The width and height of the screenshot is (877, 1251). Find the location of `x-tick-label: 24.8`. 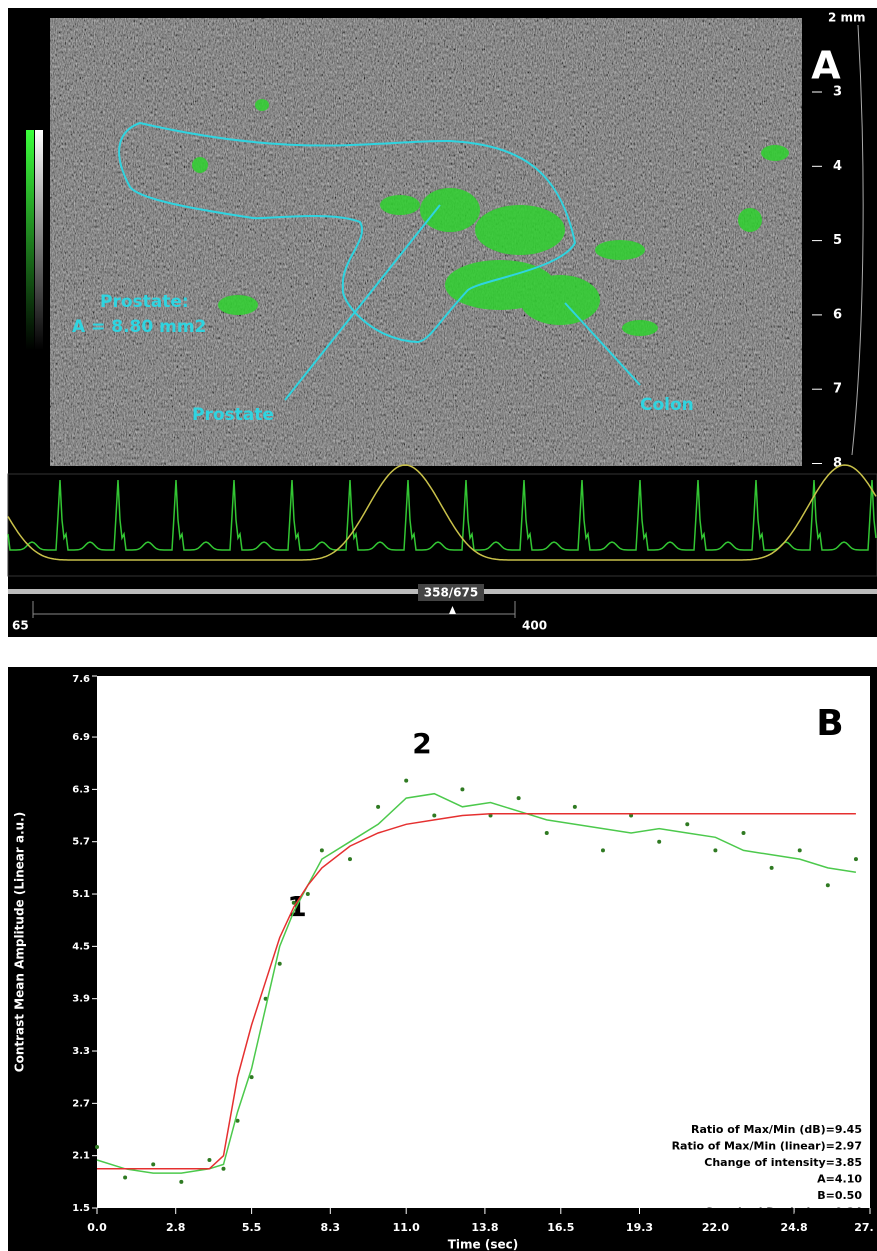

x-tick-label: 24.8 is located at coordinates (794, 1227).